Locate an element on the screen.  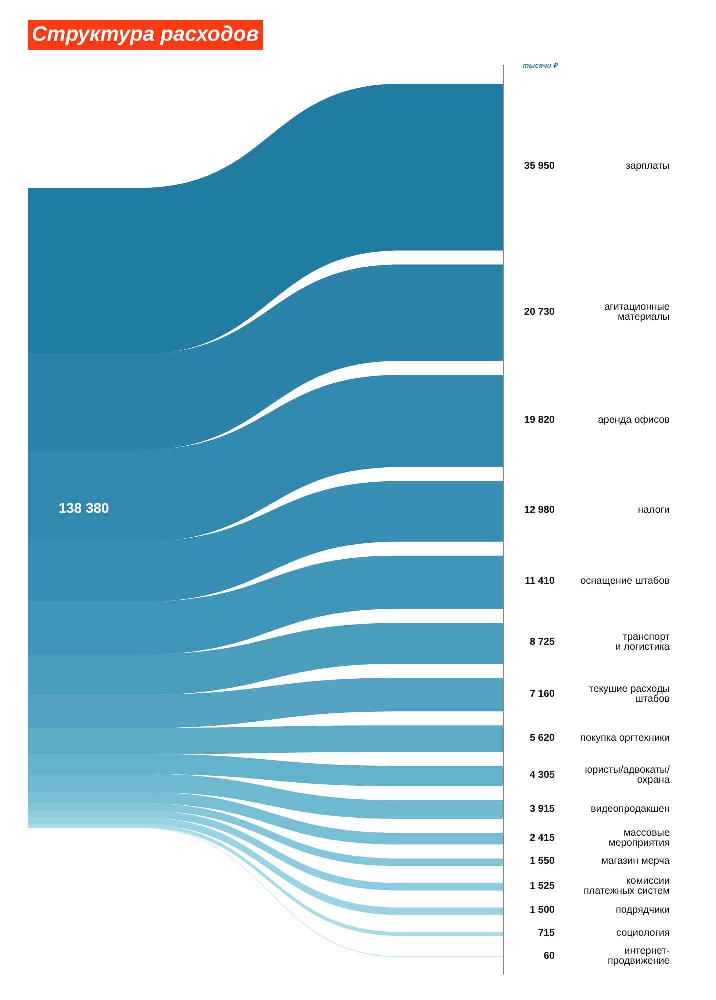
category-label: социология is located at coordinates (643, 933).